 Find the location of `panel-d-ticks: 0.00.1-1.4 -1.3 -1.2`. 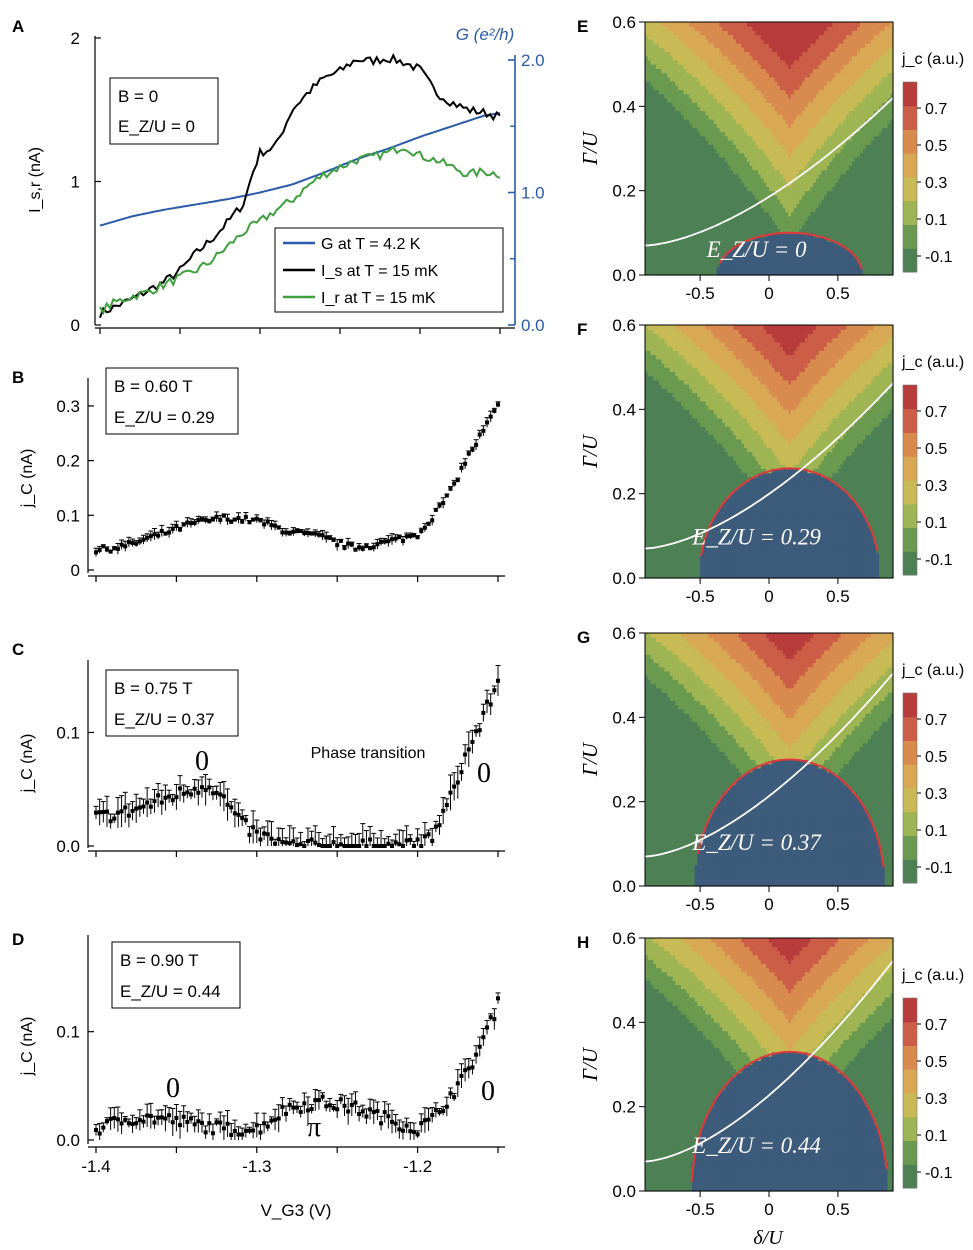

panel-d-ticks: 0.00.1-1.4 -1.3 -1.2 is located at coordinates (277, 1099).